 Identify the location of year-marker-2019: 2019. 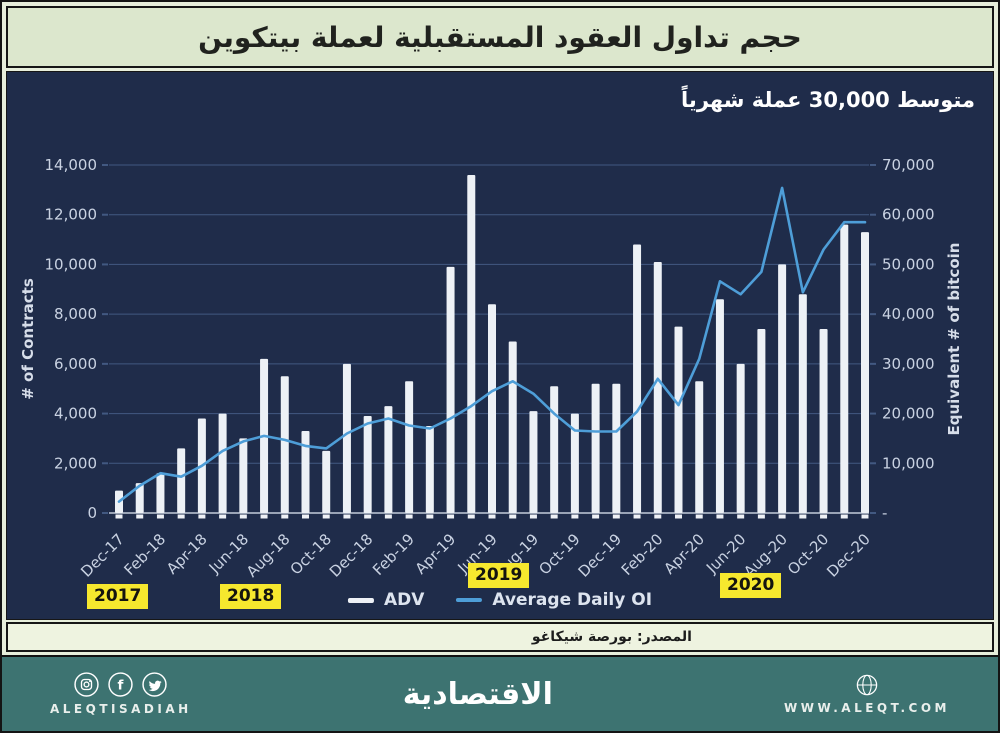
(499, 575).